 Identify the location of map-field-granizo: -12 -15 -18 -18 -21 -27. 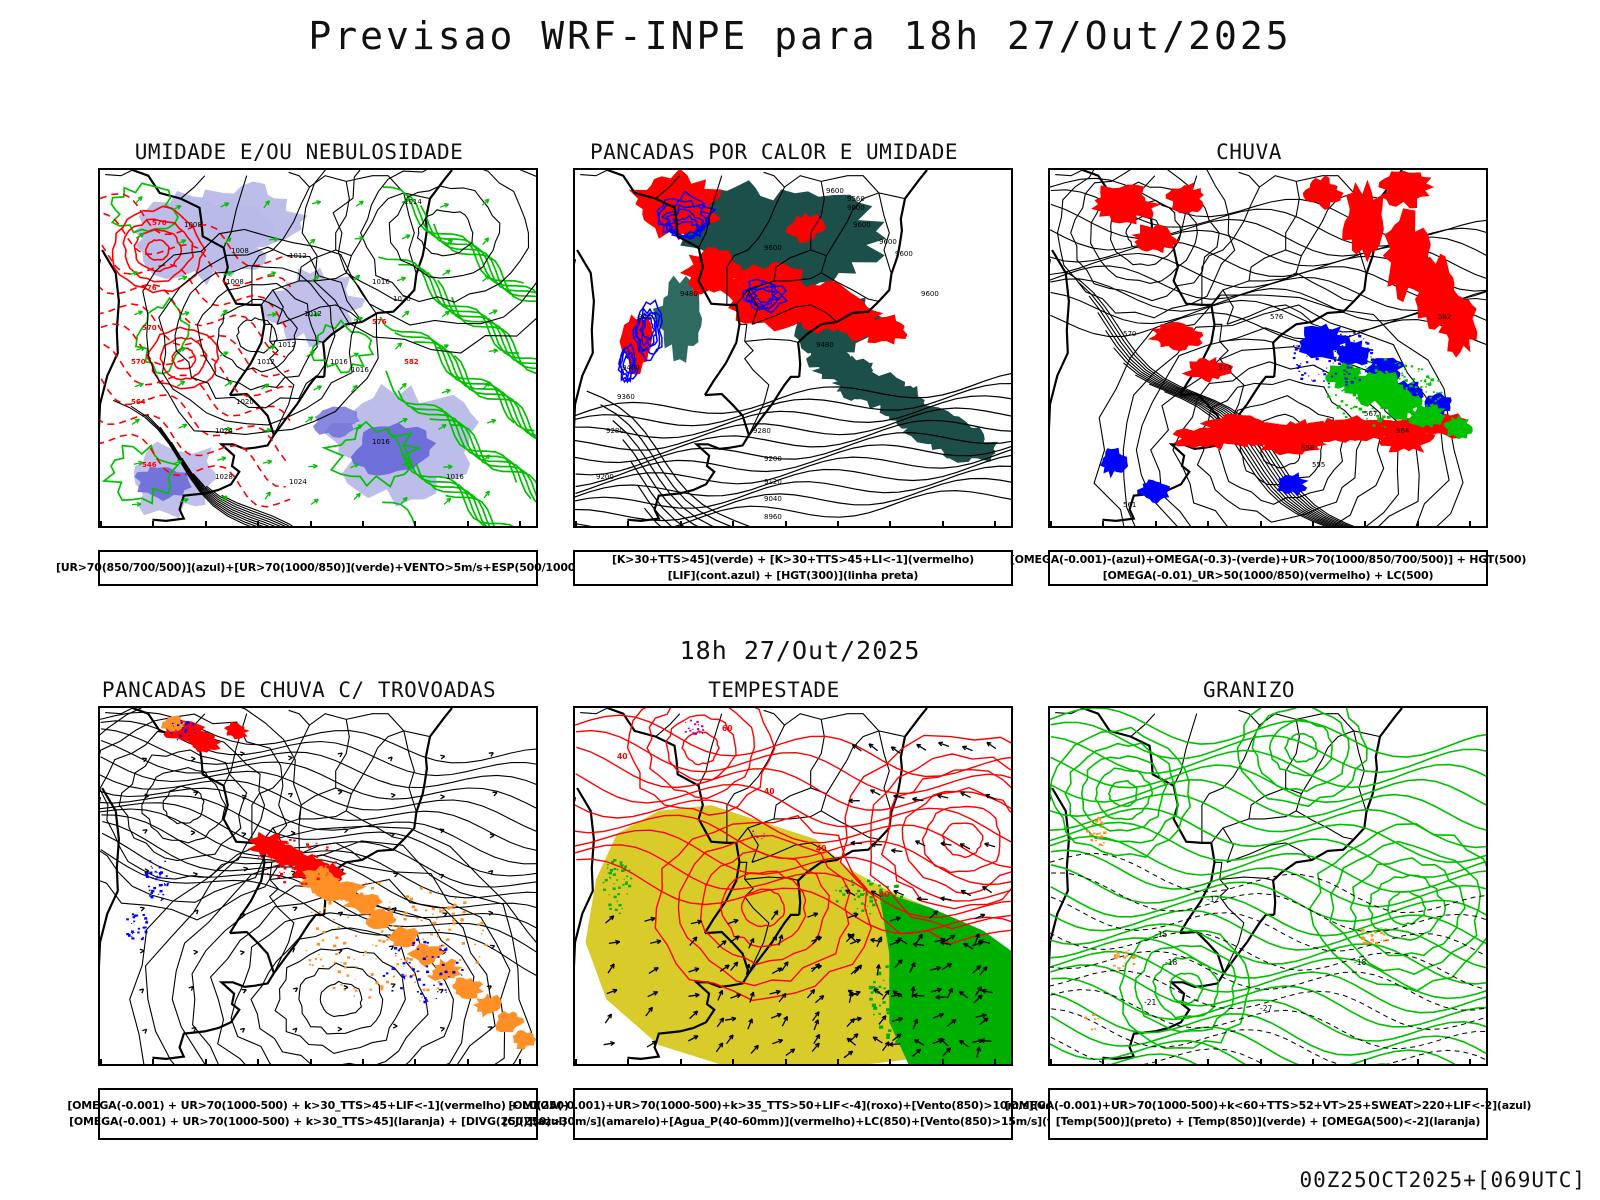
(1268, 886).